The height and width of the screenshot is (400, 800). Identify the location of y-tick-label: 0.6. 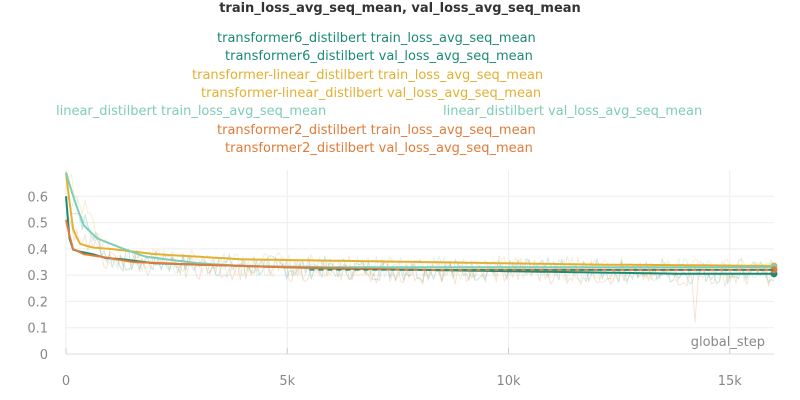
(37, 197).